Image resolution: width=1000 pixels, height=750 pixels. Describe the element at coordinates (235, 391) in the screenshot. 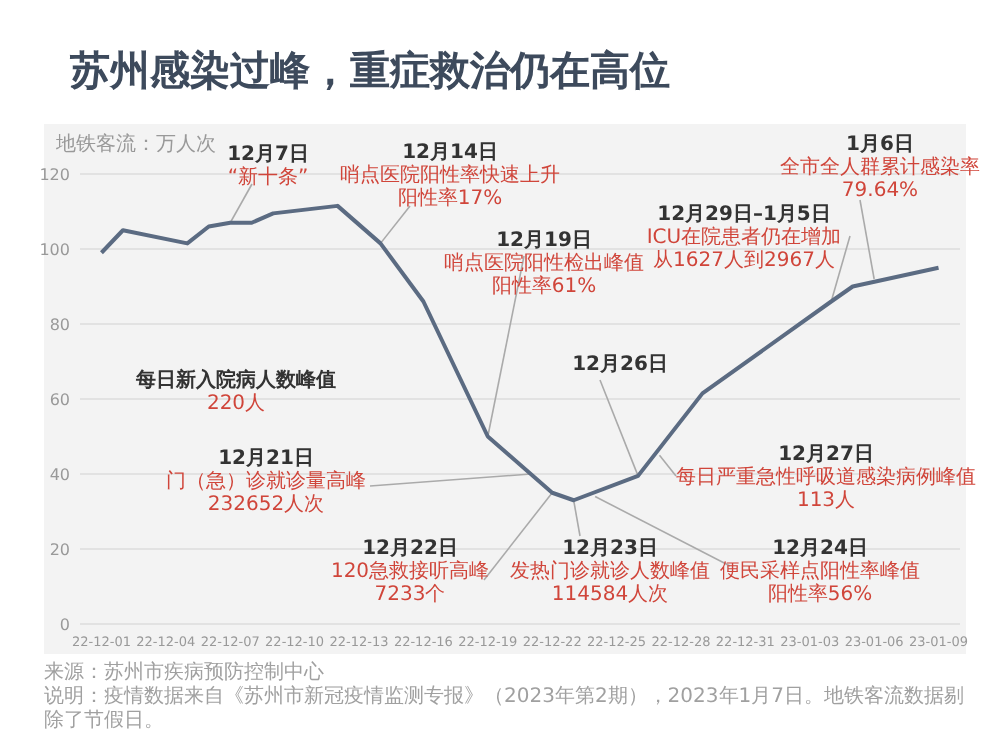

I see `annotation: 每日新入院病人数峰值220人` at that location.